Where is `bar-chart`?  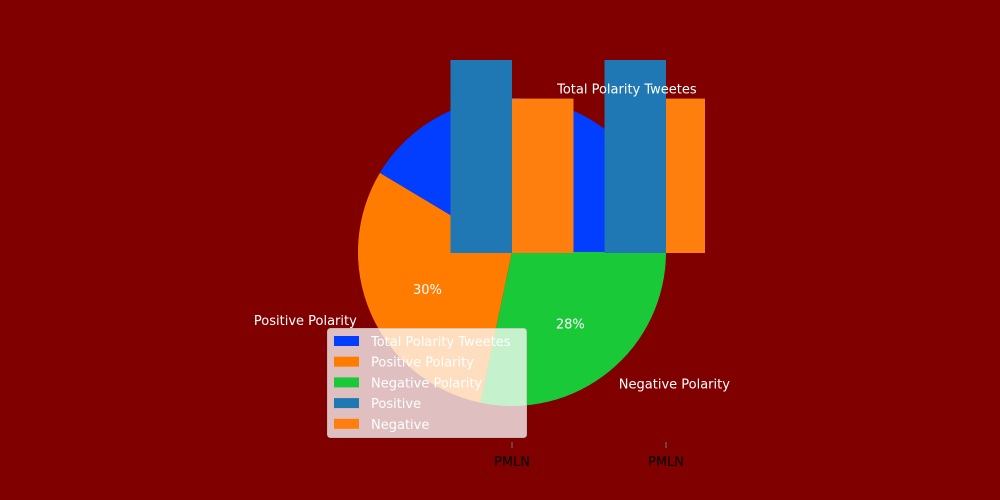 bar-chart is located at coordinates (577, 156).